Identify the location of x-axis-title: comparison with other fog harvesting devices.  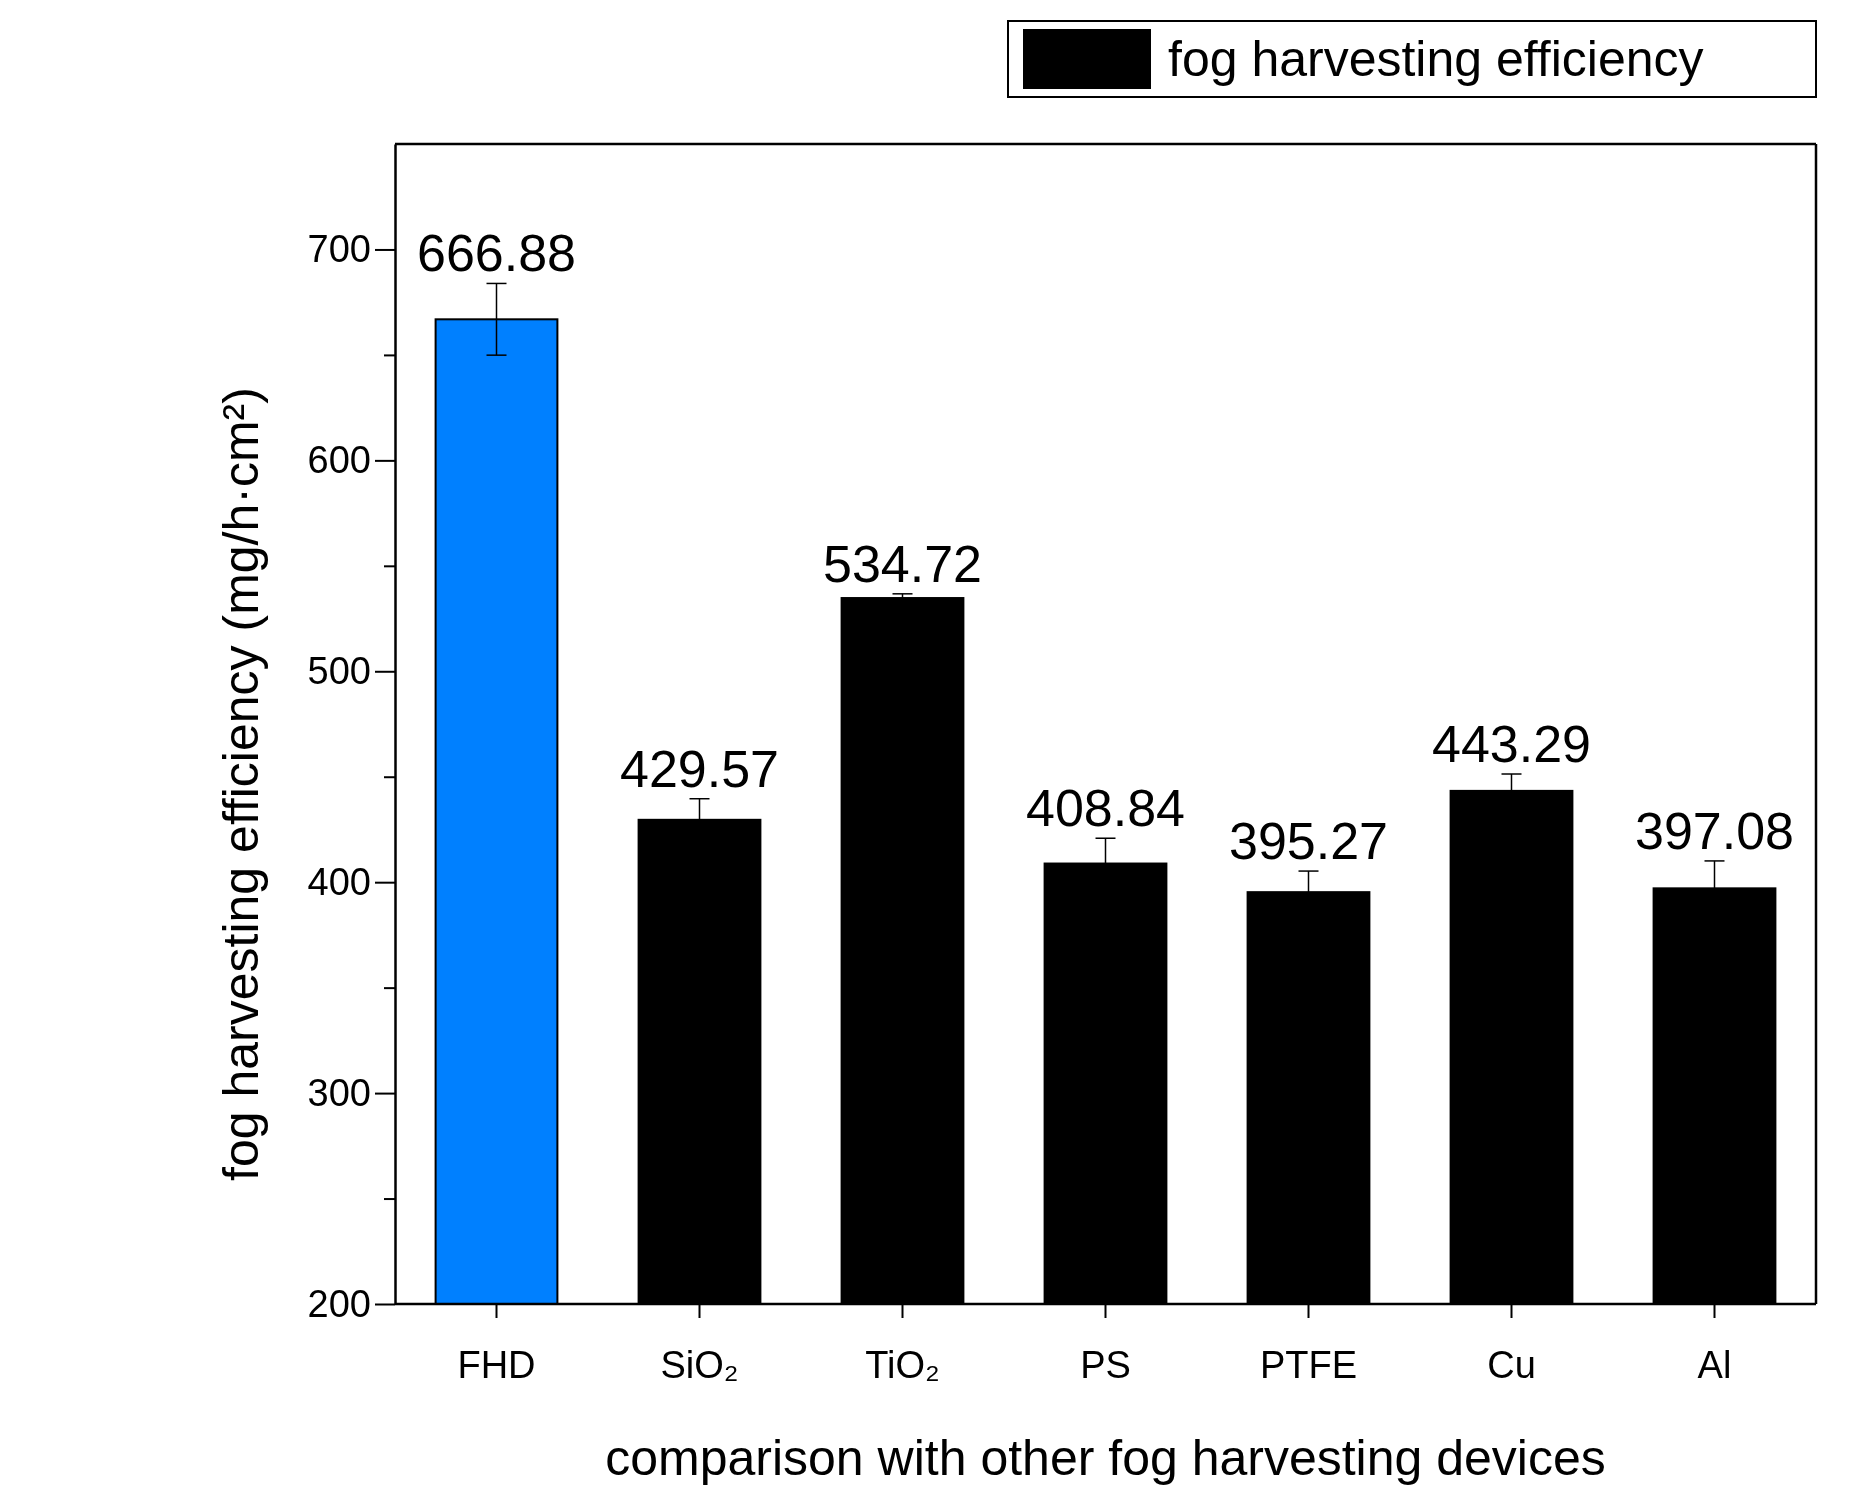
(1105, 1458).